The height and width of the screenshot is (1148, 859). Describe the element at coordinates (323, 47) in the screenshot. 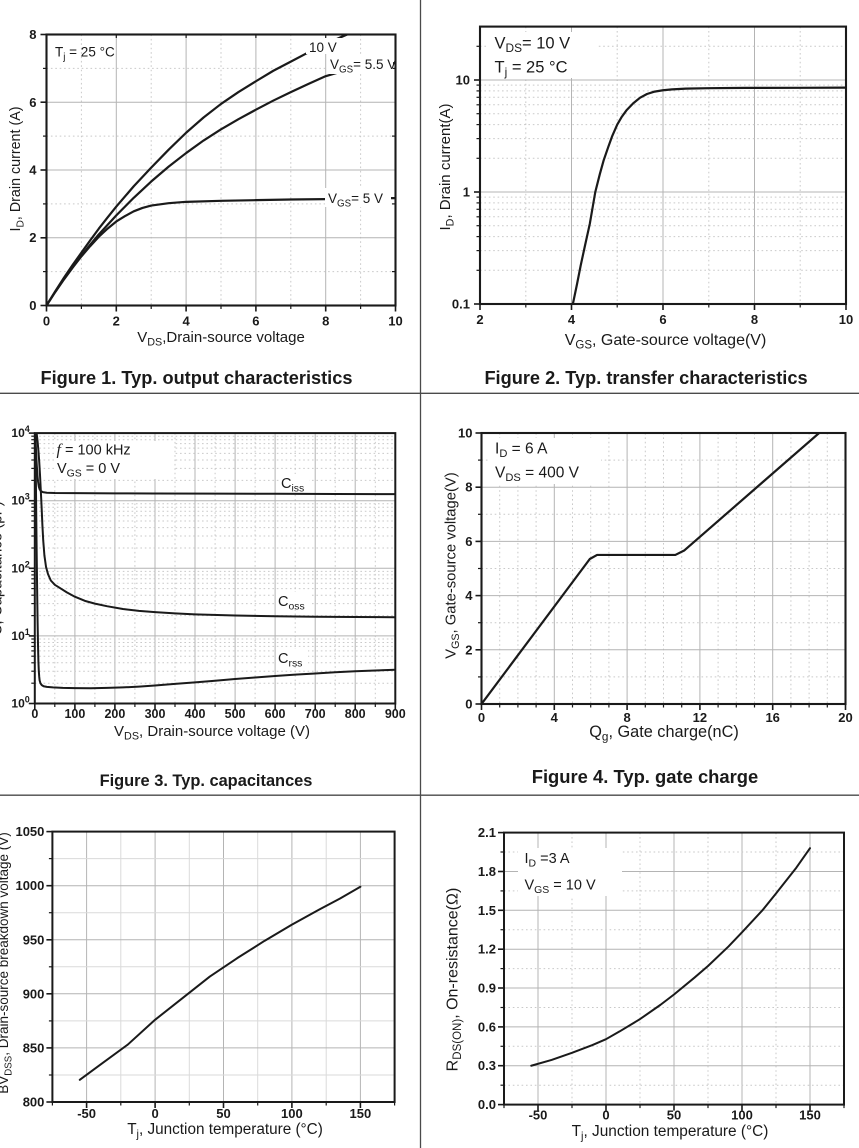

I see `svg-text: 10 V` at that location.